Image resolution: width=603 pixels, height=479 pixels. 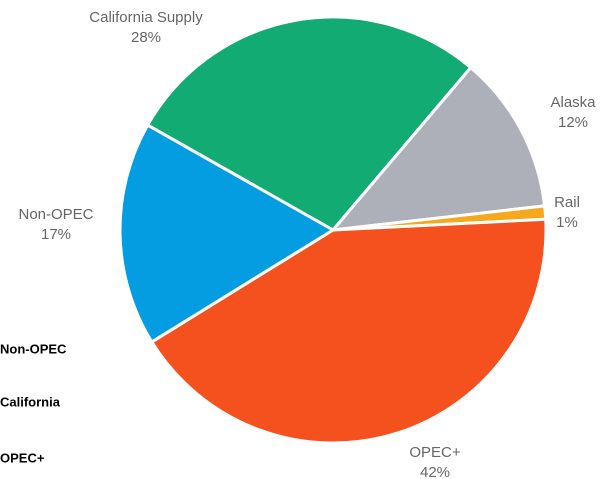 I want to click on legend-label: California, so click(x=30, y=401).